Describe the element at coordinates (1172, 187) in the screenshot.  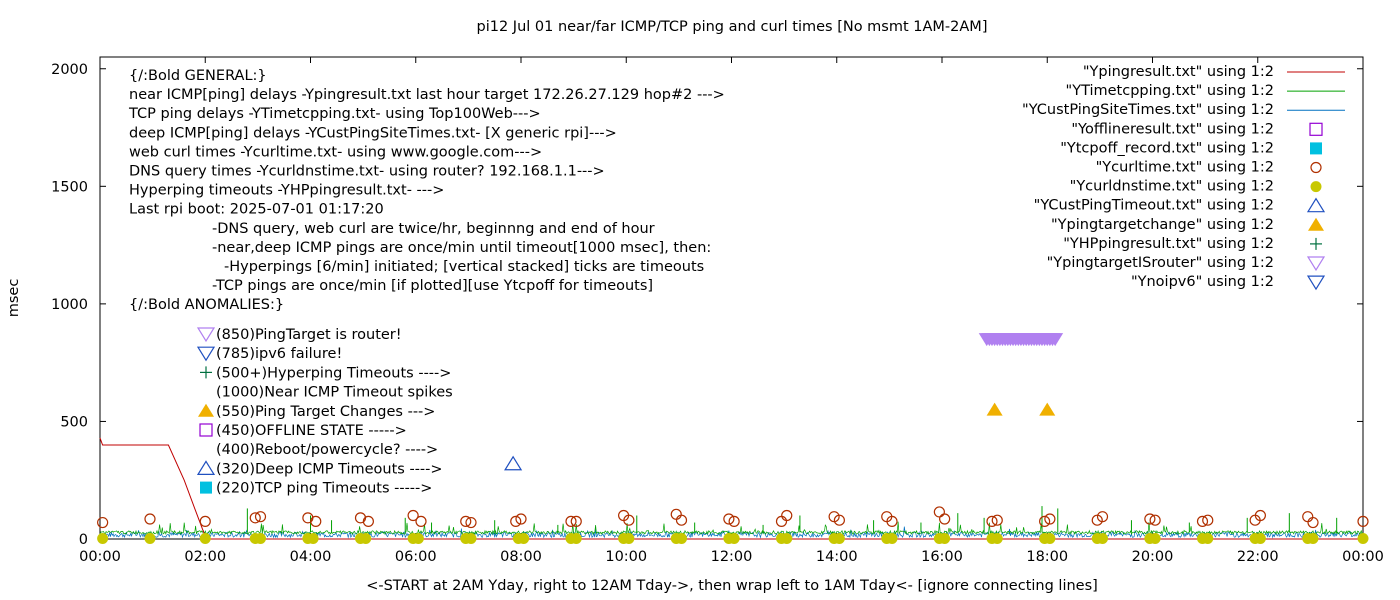
I see `legend-label: "Ycurldnstime.txt" using 1:2` at that location.